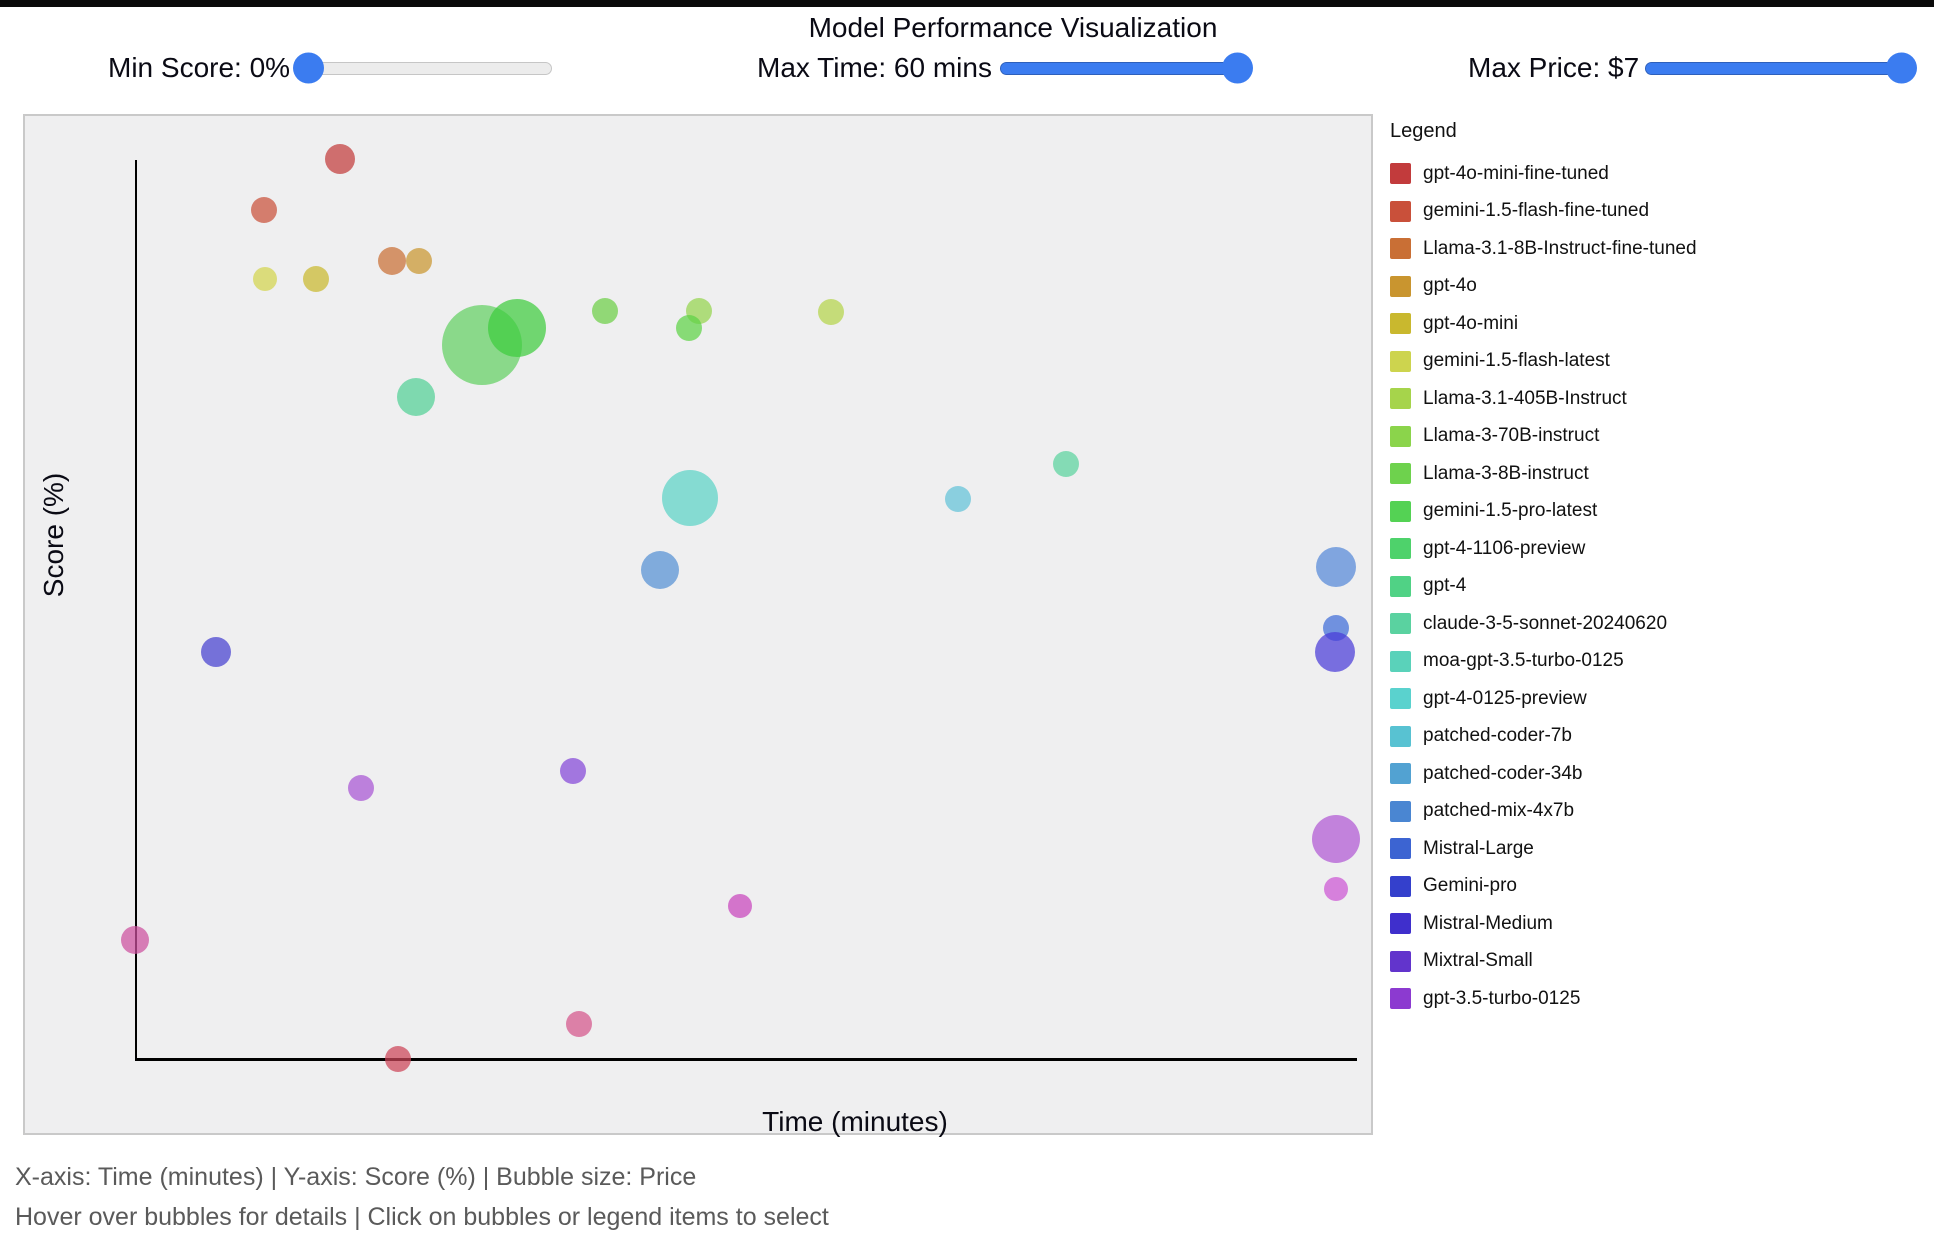 This screenshot has height=1246, width=1934. What do you see at coordinates (1560, 248) in the screenshot?
I see `legend-item-label: Llama-3.1-8B-Instruct-fine-tuned` at bounding box center [1560, 248].